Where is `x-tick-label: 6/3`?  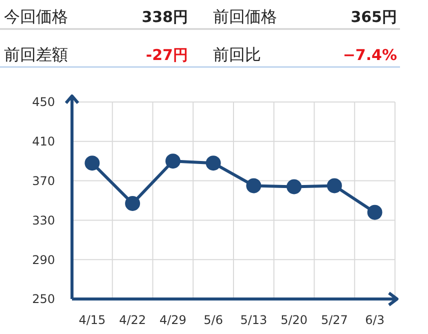 x-tick-label: 6/3 is located at coordinates (374, 320).